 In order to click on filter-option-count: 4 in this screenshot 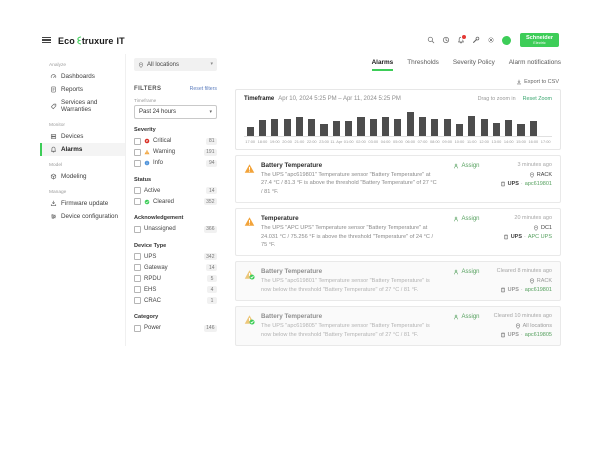, I will do `click(212, 289)`.